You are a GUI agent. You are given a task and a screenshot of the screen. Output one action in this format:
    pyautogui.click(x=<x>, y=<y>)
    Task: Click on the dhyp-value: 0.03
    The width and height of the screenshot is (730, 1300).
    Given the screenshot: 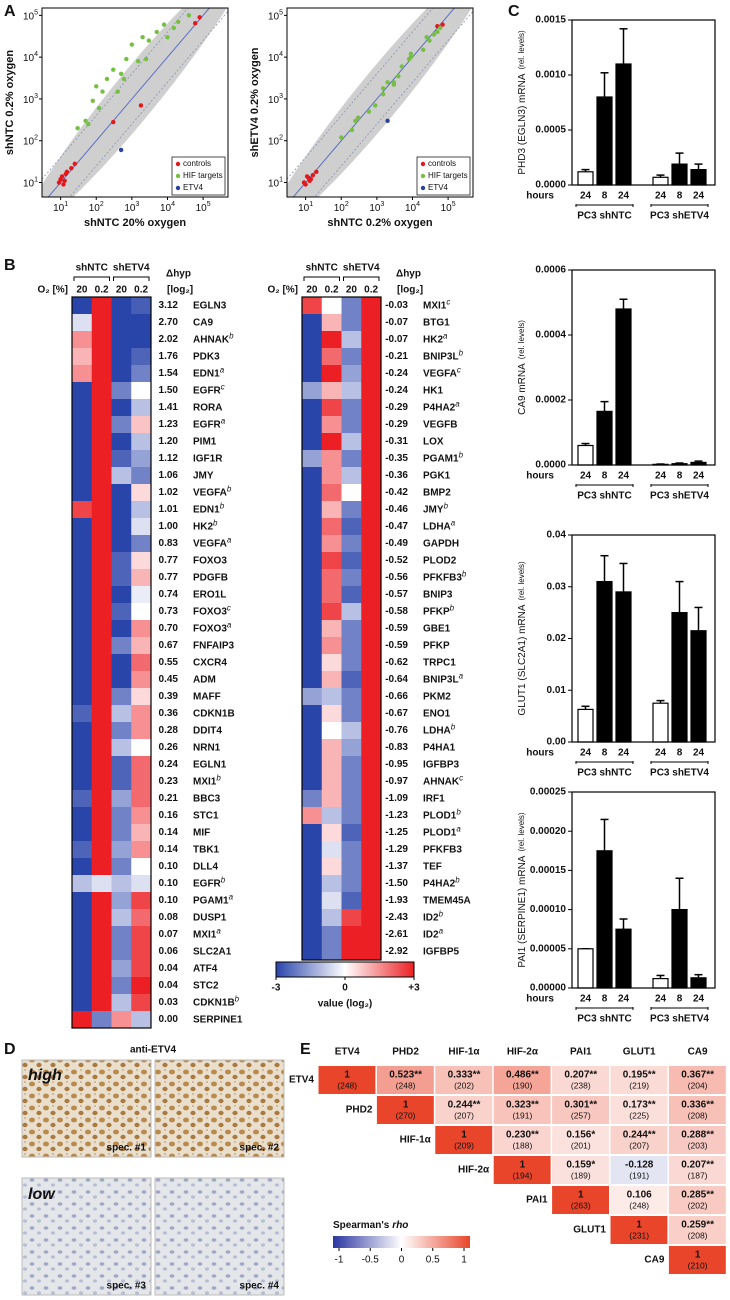 What is the action you would take?
    pyautogui.click(x=169, y=1002)
    